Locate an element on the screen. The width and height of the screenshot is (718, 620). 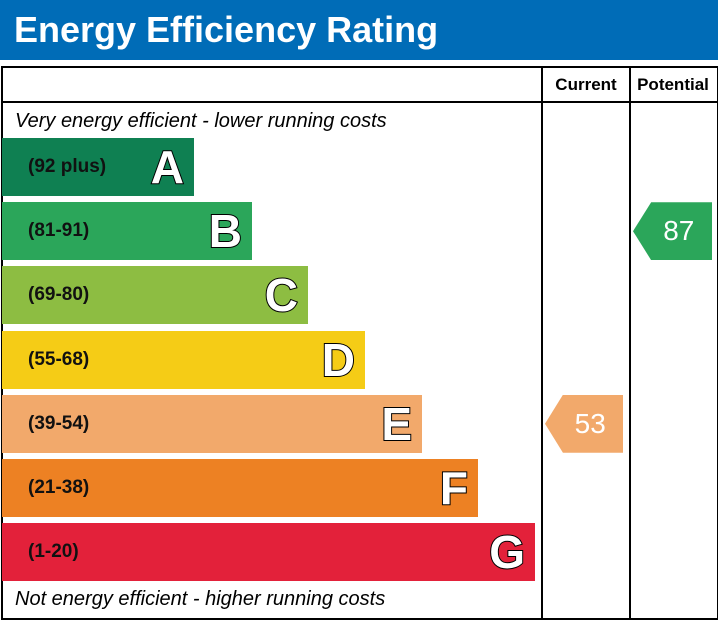
potential-column-header: Potential is located at coordinates (673, 84).